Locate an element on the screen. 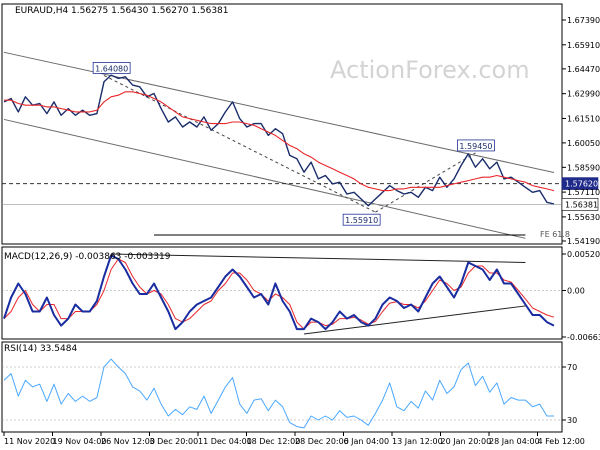 The width and height of the screenshot is (600, 450). price-tick-label: 1.62990 is located at coordinates (583, 94).